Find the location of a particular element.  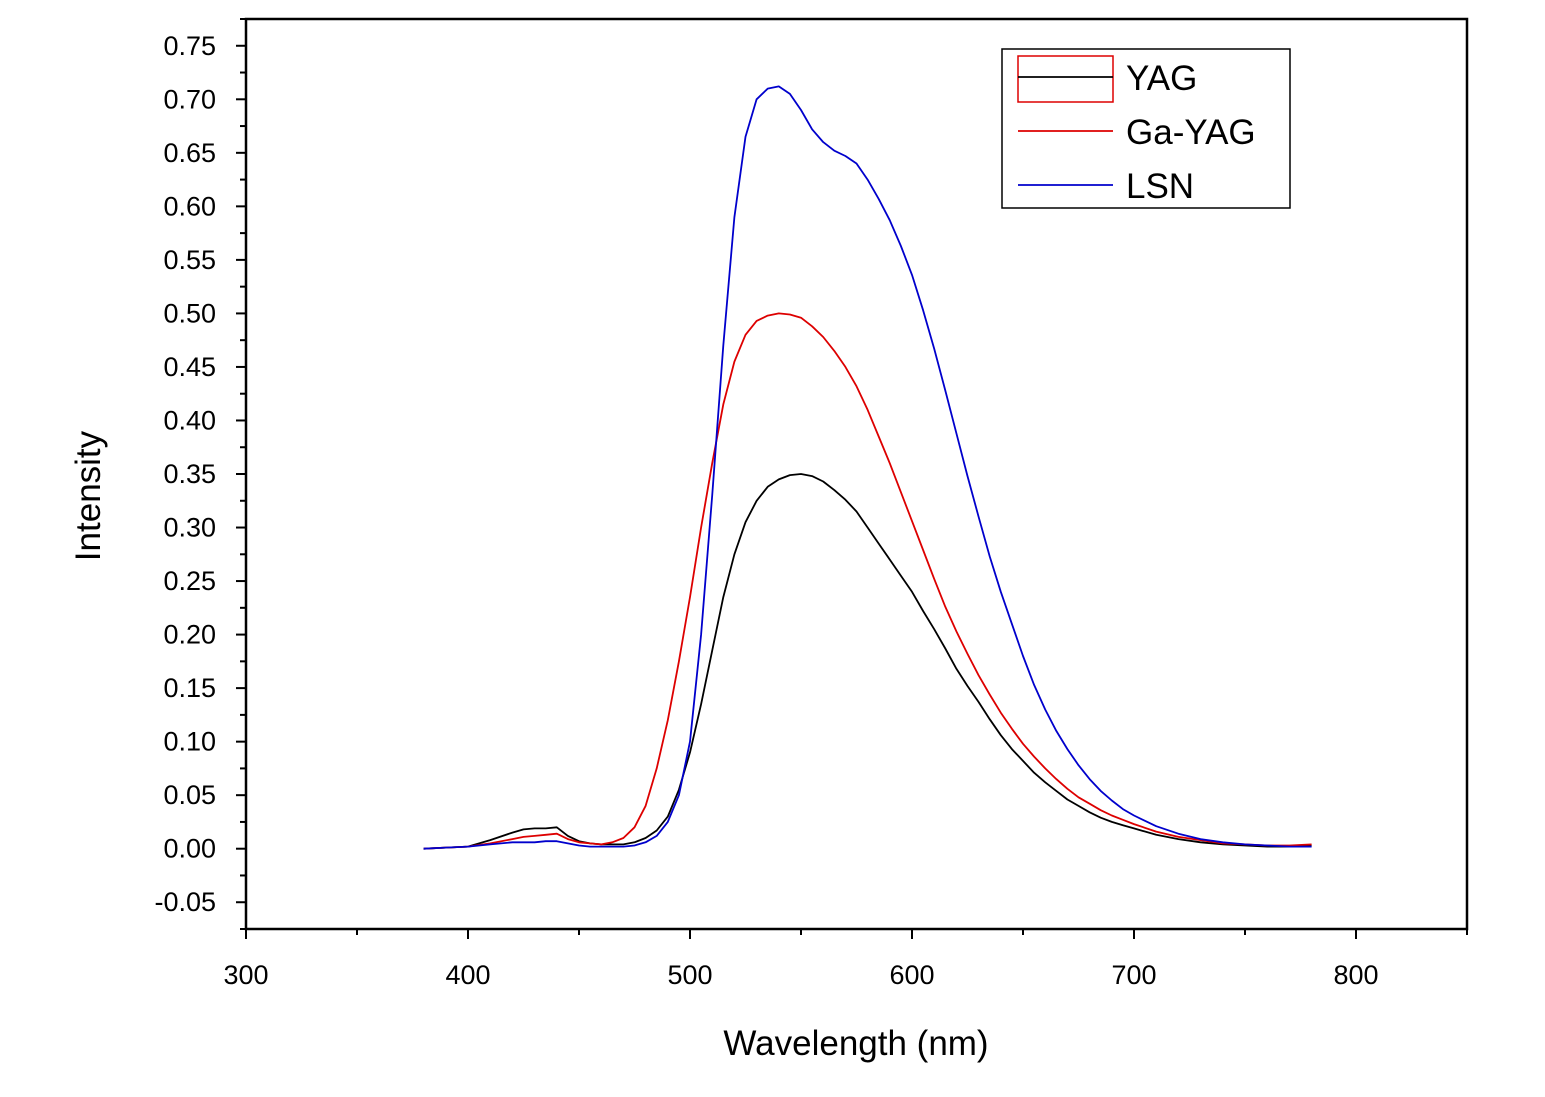

x-tick-label: 800 is located at coordinates (1355, 975).